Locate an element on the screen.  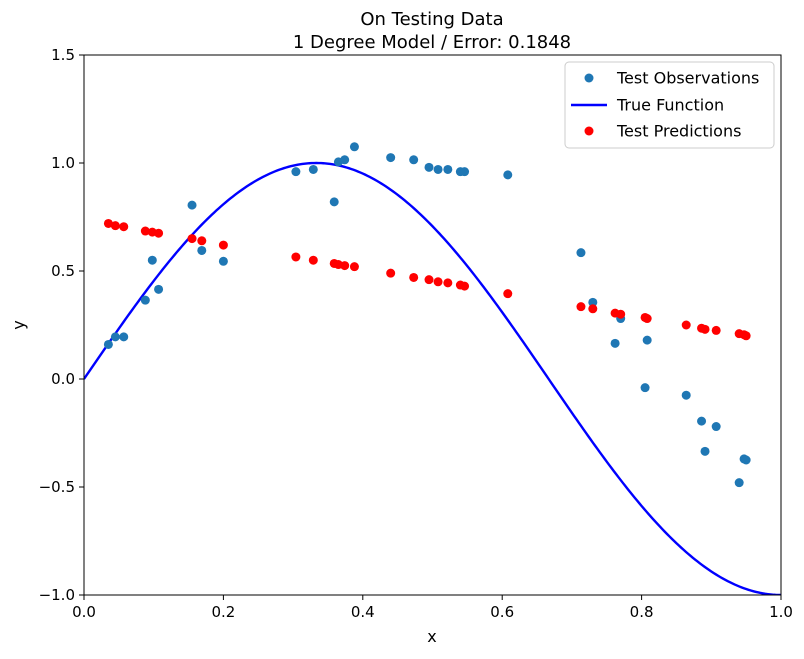
legend-predictions-marker is located at coordinates (589, 131).